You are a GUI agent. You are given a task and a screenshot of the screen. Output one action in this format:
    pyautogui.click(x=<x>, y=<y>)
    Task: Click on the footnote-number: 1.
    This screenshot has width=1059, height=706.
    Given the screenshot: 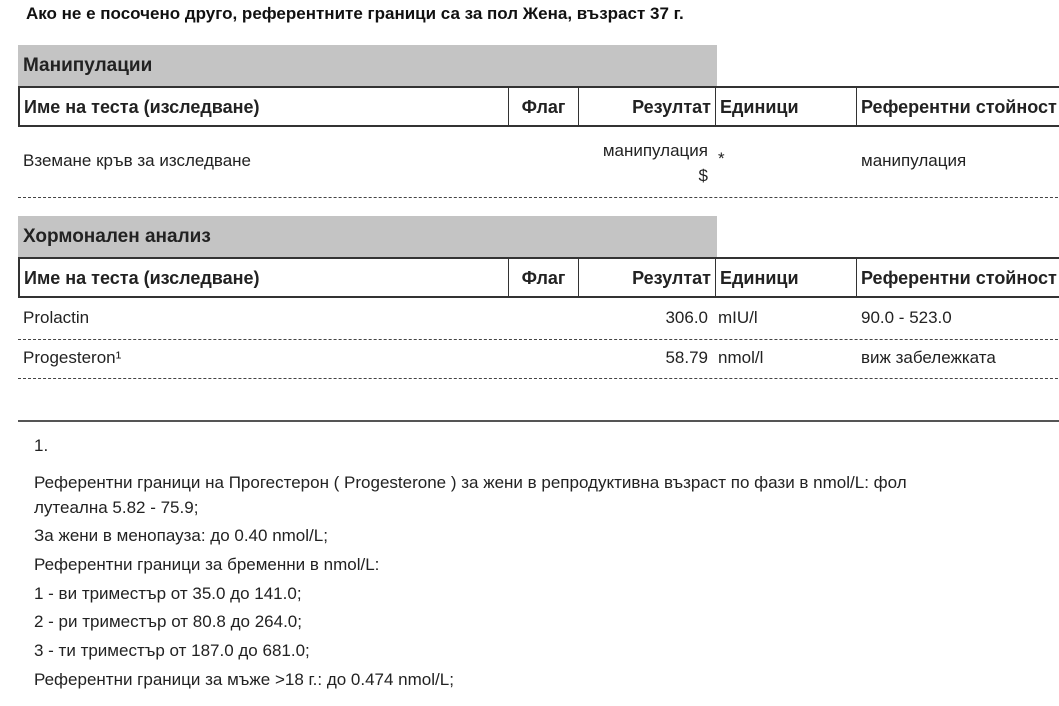 What is the action you would take?
    pyautogui.click(x=41, y=445)
    